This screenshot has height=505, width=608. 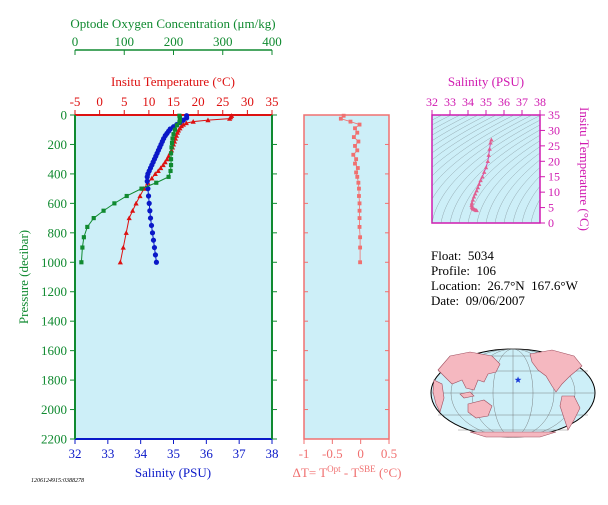 What do you see at coordinates (486, 81) in the screenshot?
I see `ts-salinity-title: Salinity (PSU)` at bounding box center [486, 81].